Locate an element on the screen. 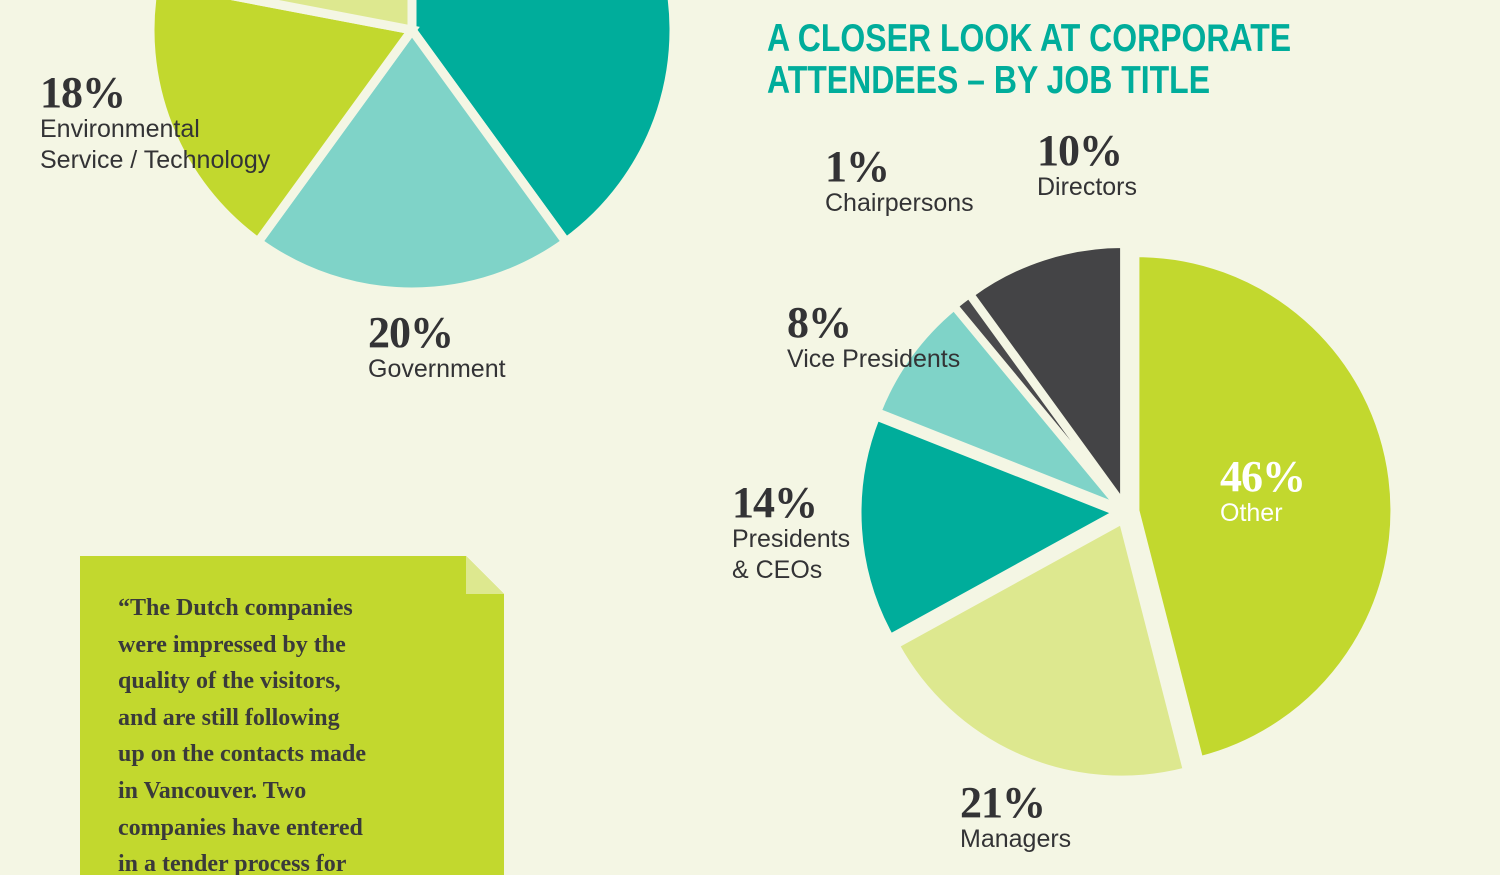  slice-label: 1% Chairpersons is located at coordinates (899, 180).